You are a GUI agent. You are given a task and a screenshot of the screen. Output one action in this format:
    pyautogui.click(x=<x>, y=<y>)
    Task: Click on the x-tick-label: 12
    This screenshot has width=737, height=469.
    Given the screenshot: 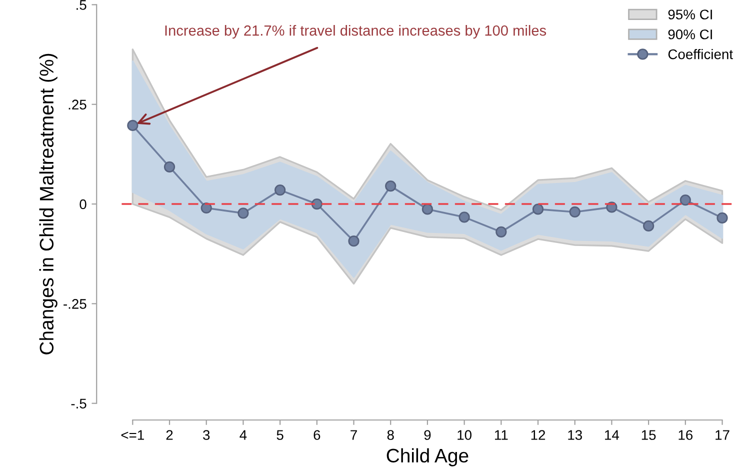 What is the action you would take?
    pyautogui.click(x=538, y=435)
    